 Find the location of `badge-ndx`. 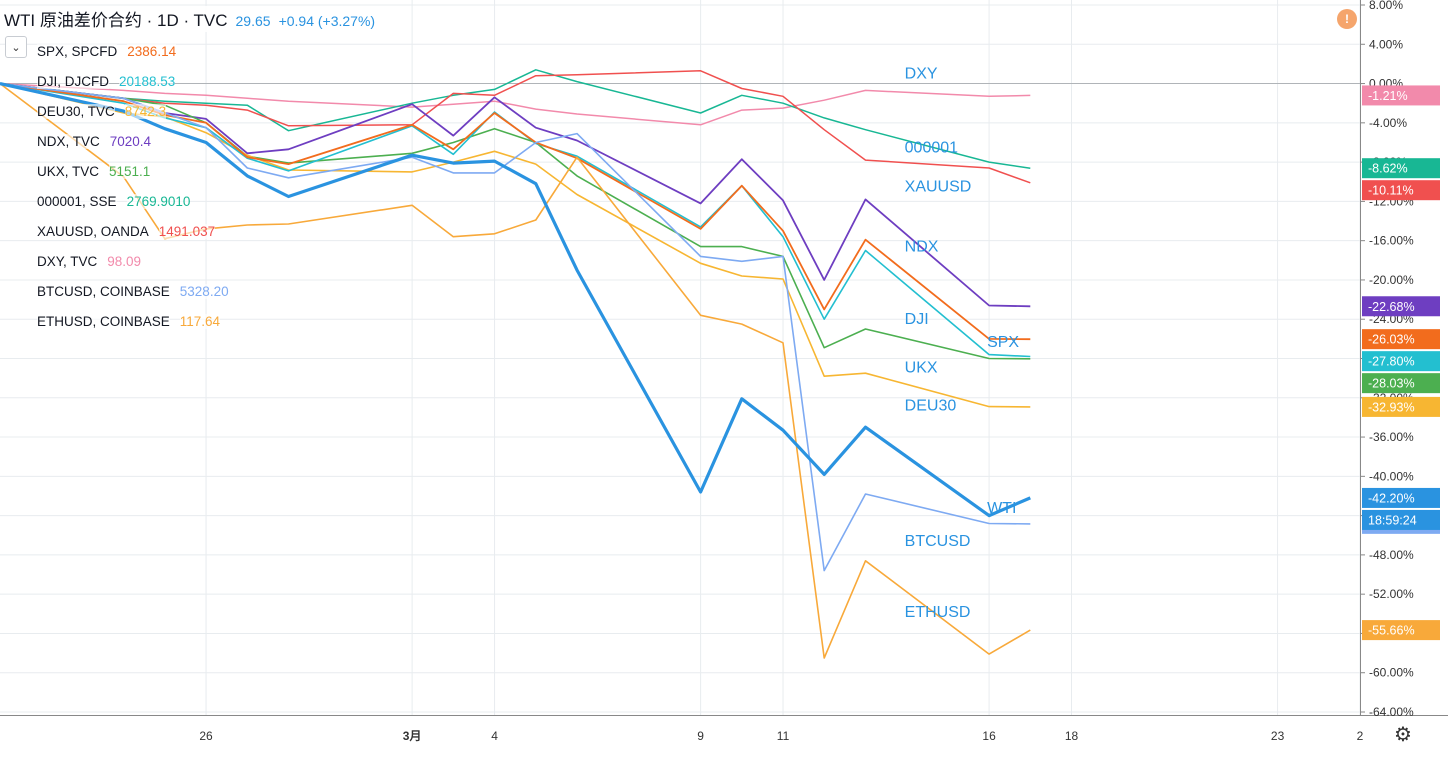

badge-ndx is located at coordinates (1401, 306).